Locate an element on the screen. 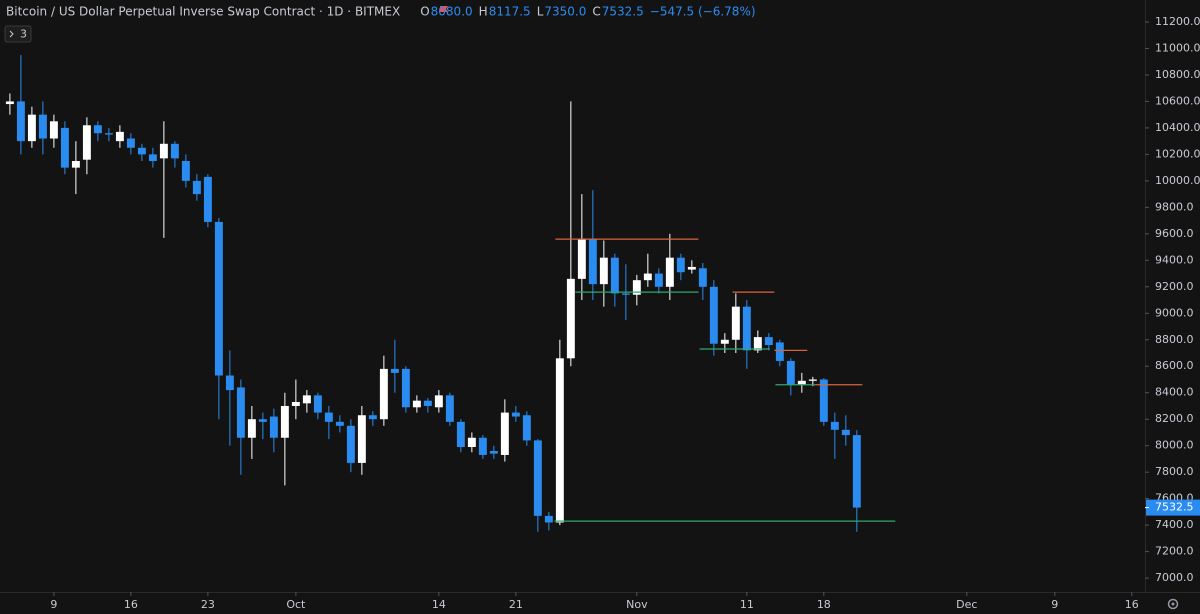 This screenshot has height=614, width=1200. y-tick-label: 9800.0 is located at coordinates (1174, 206).